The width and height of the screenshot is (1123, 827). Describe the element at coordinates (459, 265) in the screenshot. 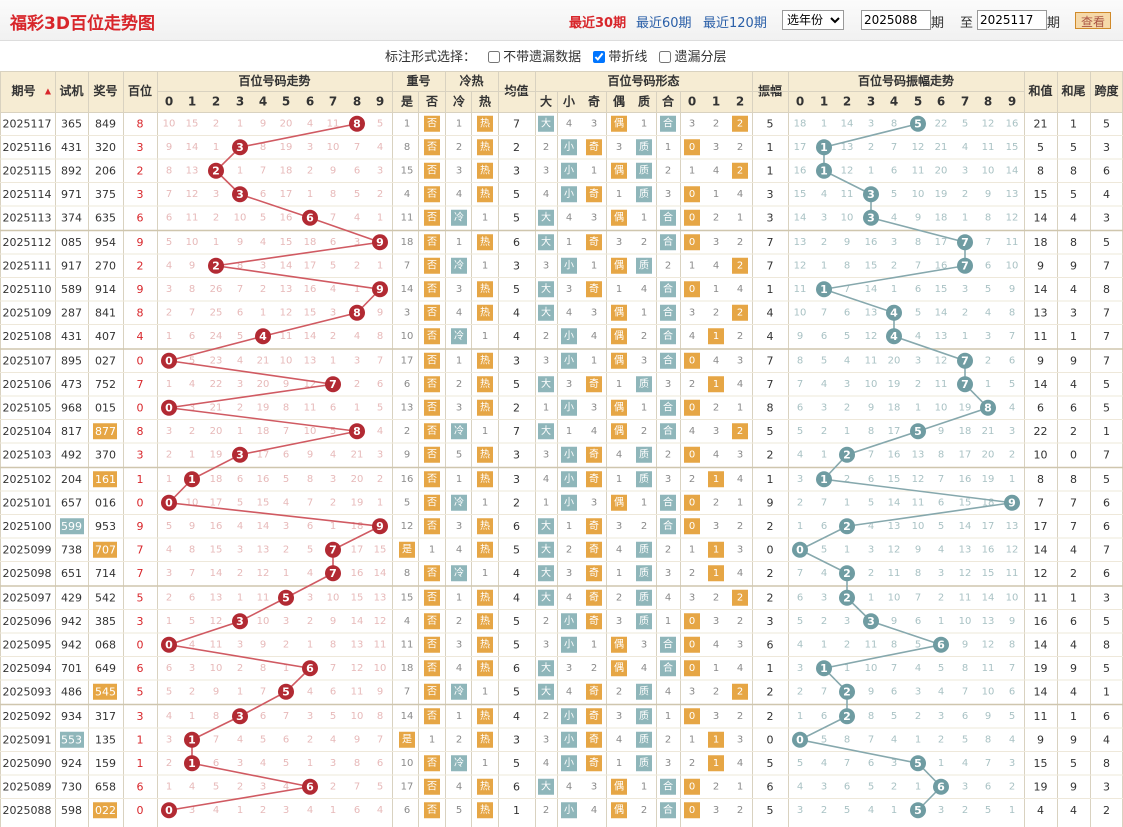

I see `cold-tag` at that location.